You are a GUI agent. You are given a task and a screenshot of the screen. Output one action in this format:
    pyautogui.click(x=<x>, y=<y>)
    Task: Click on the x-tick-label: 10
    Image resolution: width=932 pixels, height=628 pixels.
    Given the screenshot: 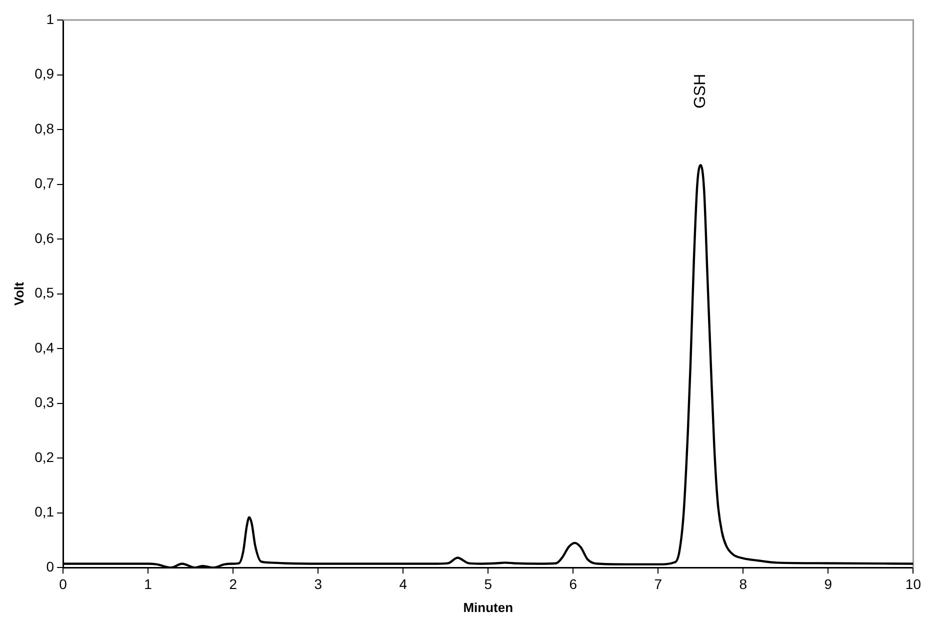 What is the action you would take?
    pyautogui.click(x=913, y=584)
    